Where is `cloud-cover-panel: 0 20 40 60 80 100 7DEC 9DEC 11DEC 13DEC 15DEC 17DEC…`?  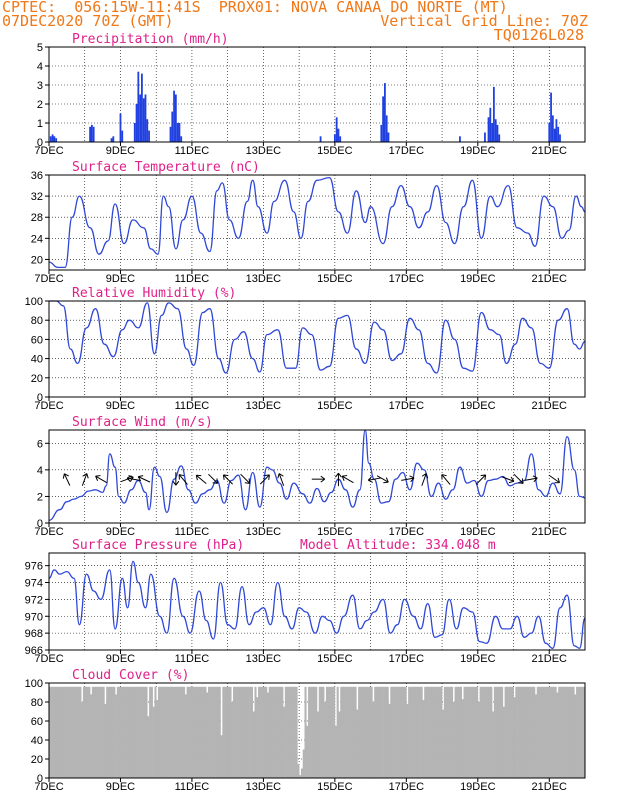
cloud-cover-panel: 0 20 40 60 80 100 7DEC 9DEC 11DEC 13DEC 15DEC 17DEC… is located at coordinates (305, 730).